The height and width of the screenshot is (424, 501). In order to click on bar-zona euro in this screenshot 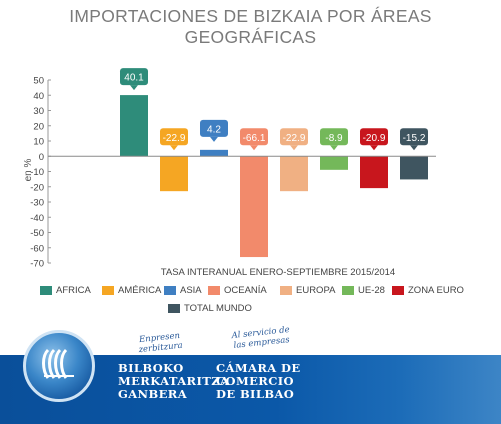, I will do `click(374, 172)`.